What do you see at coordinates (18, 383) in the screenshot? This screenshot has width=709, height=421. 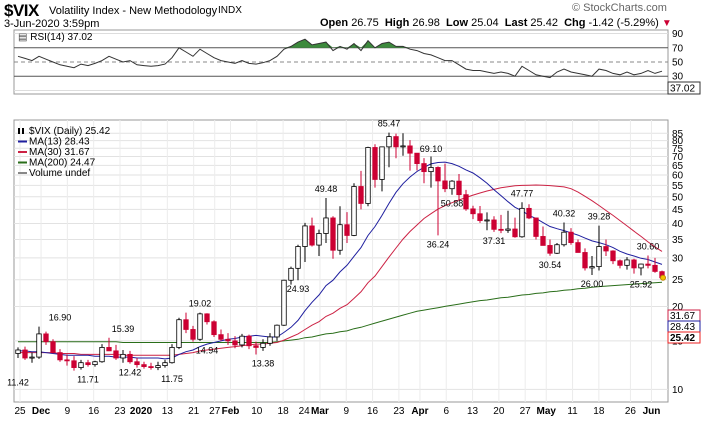 I see `price-annotation: 11.42` at bounding box center [18, 383].